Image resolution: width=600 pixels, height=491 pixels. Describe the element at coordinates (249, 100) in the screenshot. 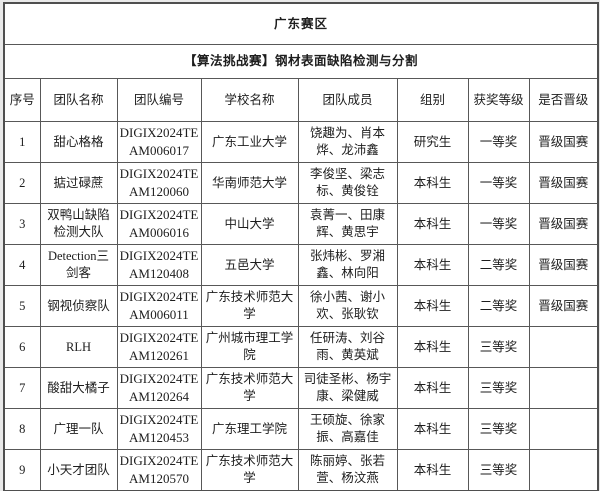

I see `column-header-school: 学校名称` at that location.